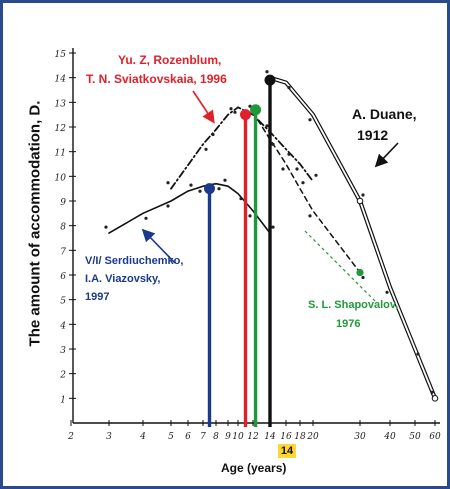  What do you see at coordinates (188, 437) in the screenshot?
I see `x-tick-label: 6` at bounding box center [188, 437].